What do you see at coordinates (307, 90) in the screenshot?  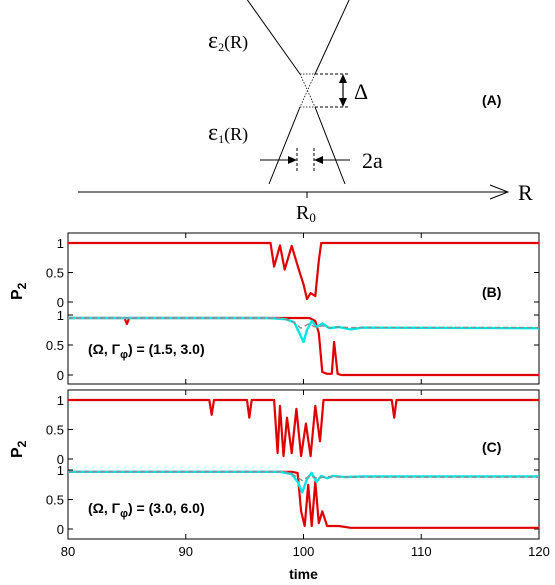 I see `avoided-crossing-dotted` at bounding box center [307, 90].